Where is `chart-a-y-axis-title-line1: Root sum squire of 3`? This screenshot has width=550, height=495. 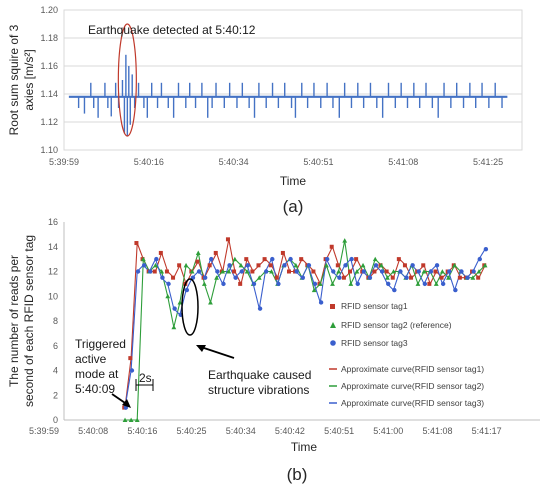 chart-a-y-axis-title-line1: Root sum squire of 3 is located at coordinates (14, 79).